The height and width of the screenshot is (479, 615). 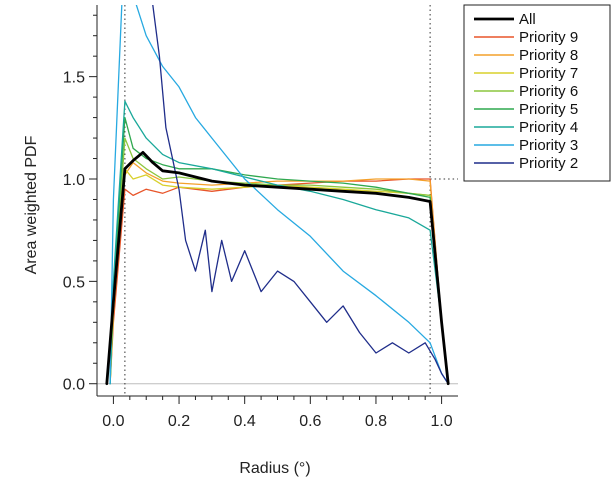 I want to click on y-tick-label: 1.5, so click(x=74, y=78).